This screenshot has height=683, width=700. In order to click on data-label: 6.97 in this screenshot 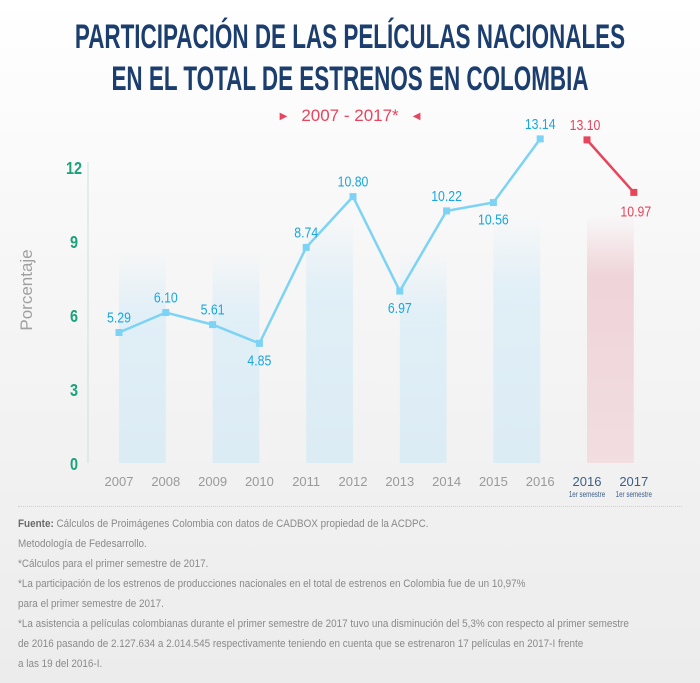, I will do `click(400, 308)`.